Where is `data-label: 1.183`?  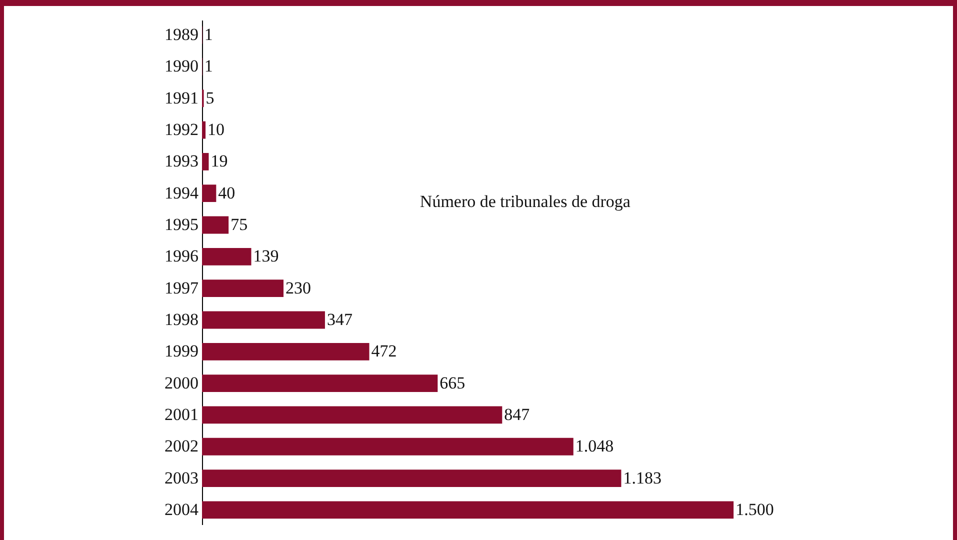
data-label: 1.183 is located at coordinates (642, 478).